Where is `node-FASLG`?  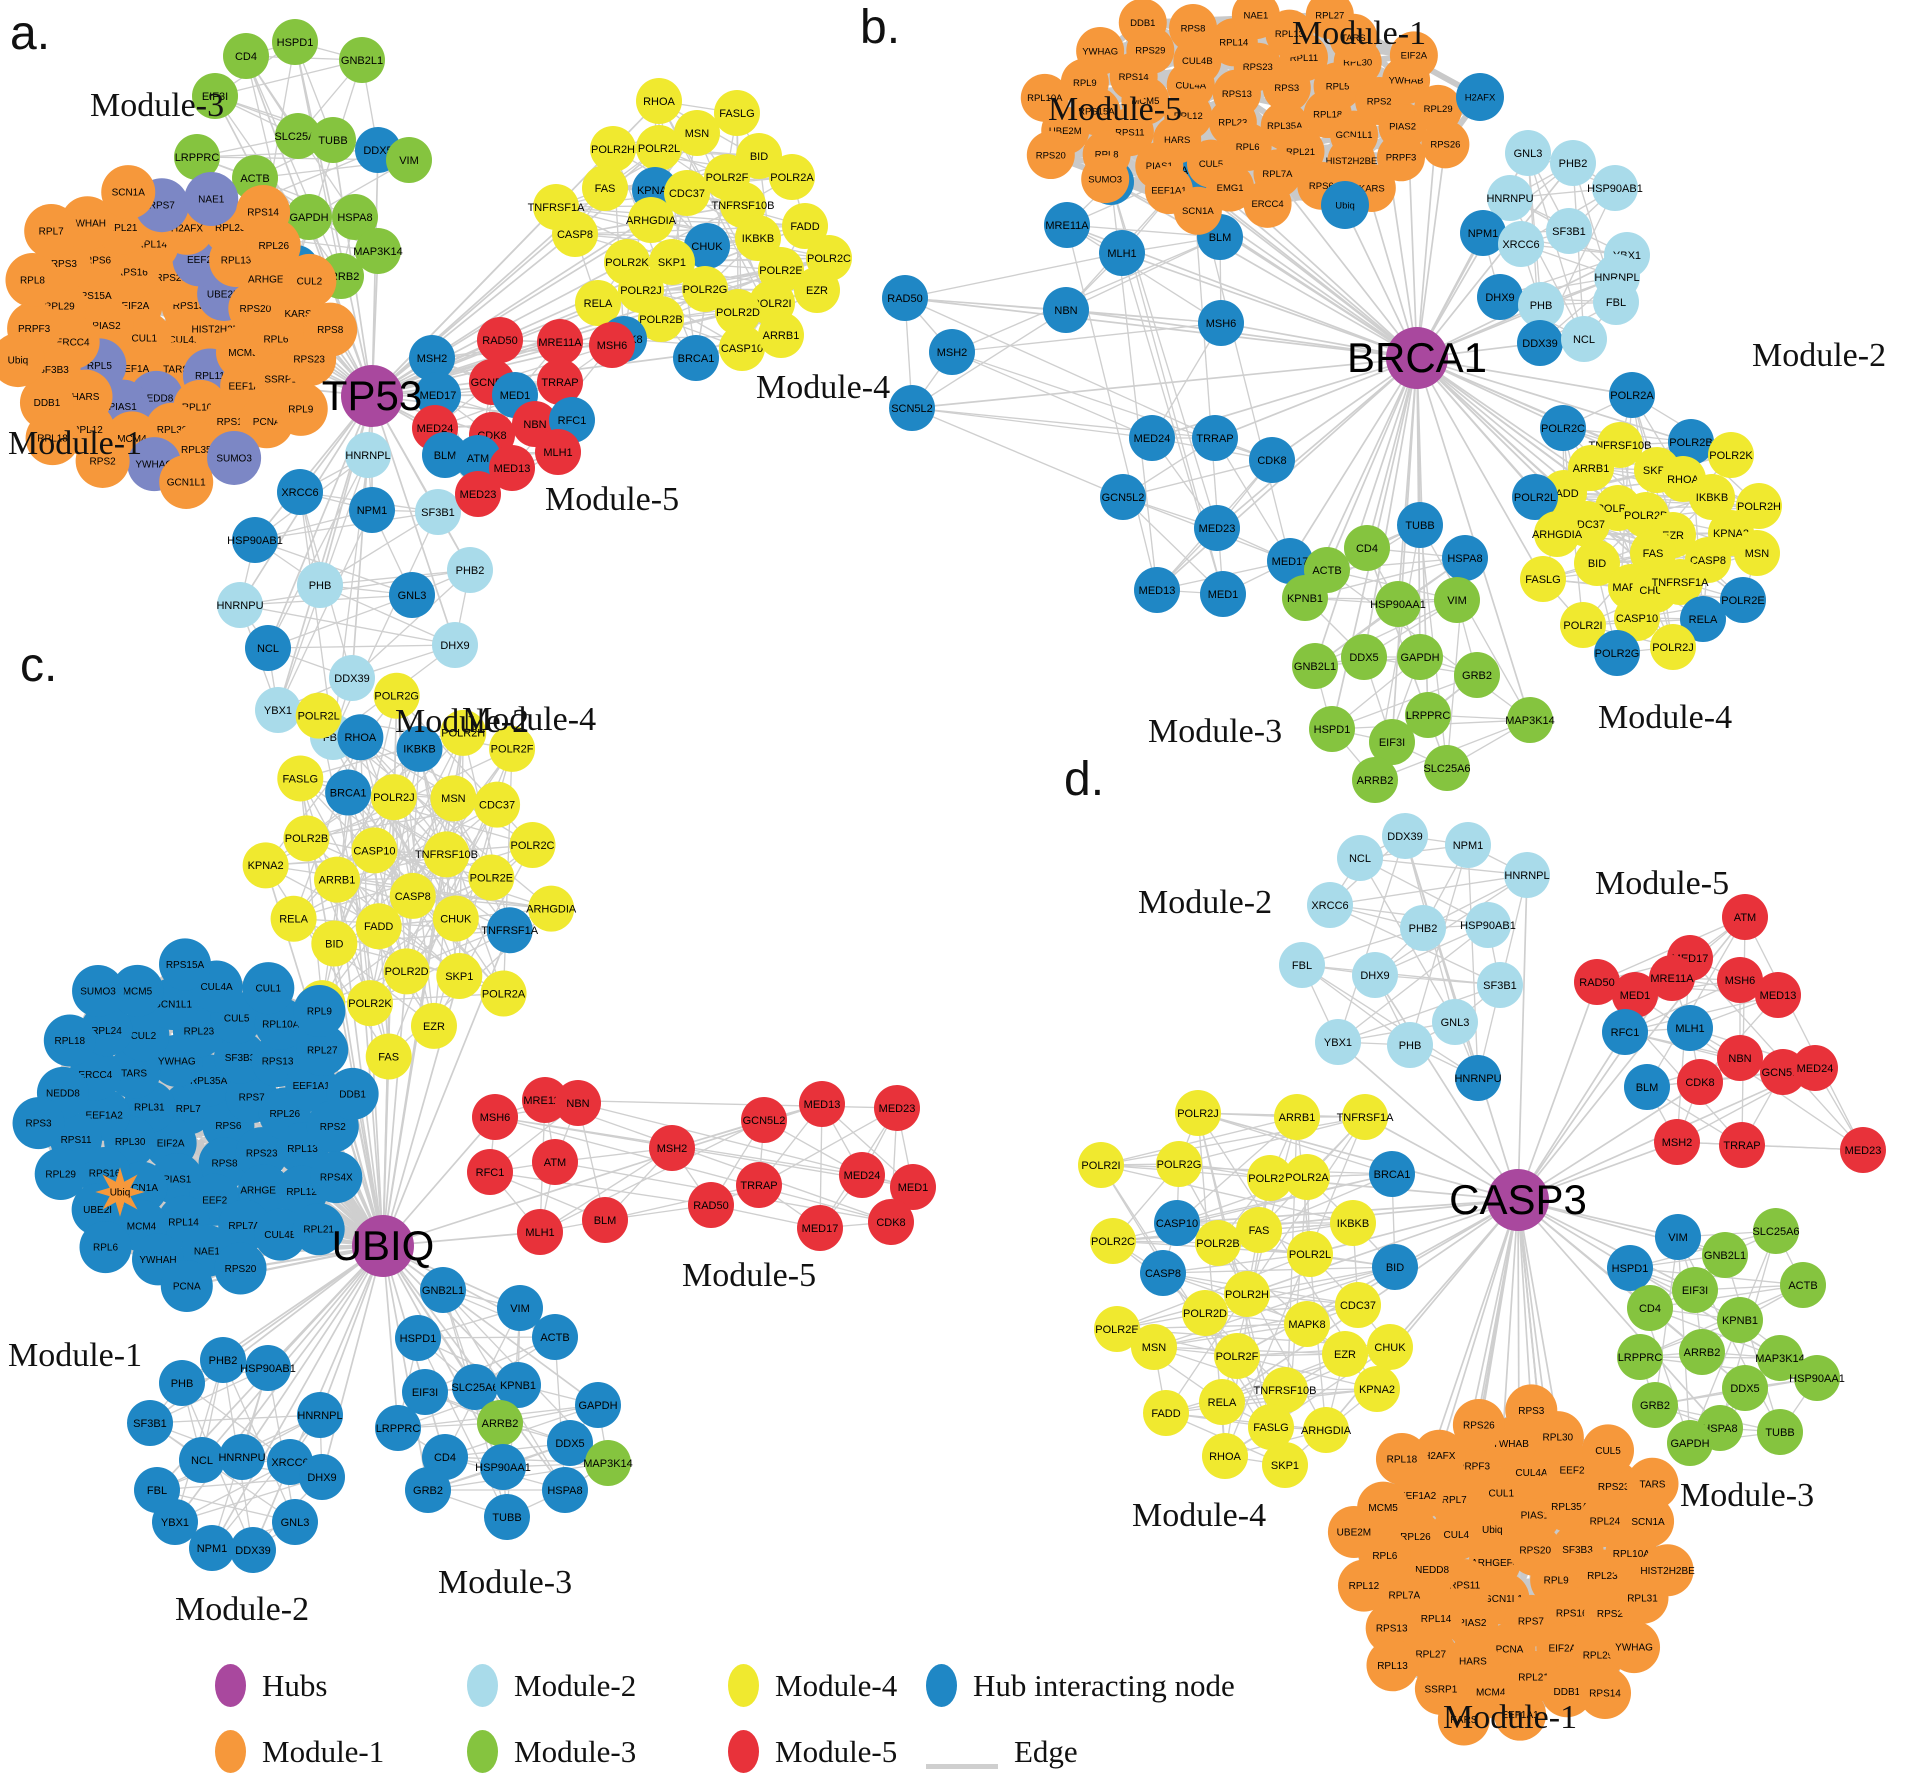
node-FASLG is located at coordinates (300, 778).